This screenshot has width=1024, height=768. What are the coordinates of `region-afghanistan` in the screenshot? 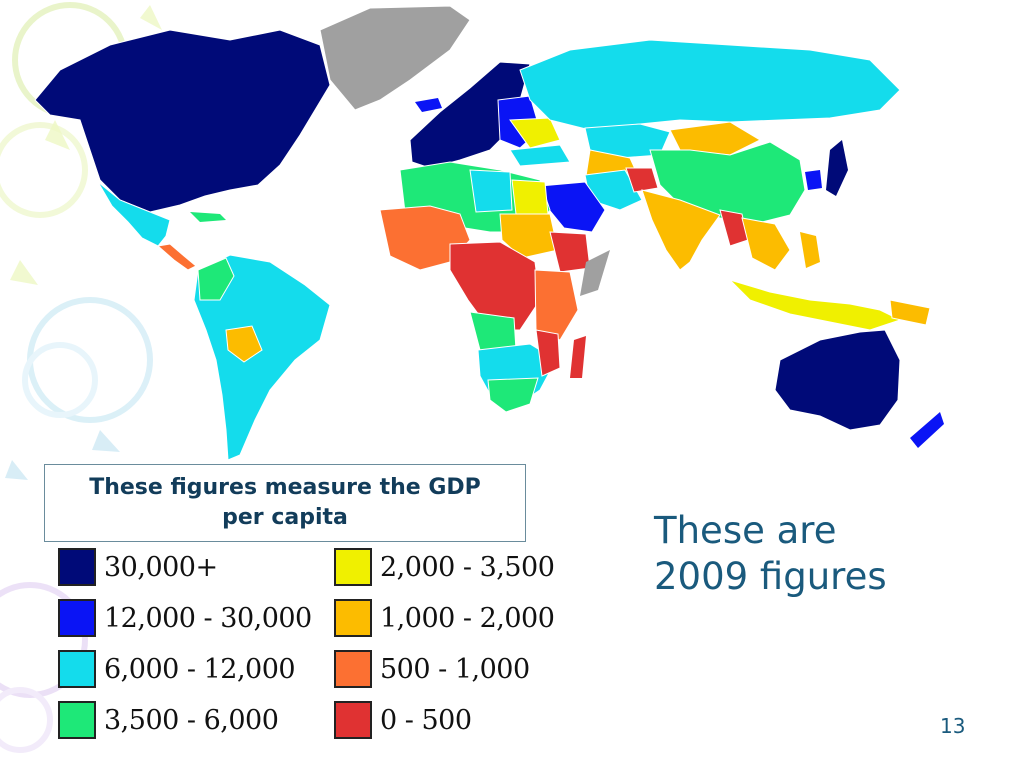 It's located at (642, 180).